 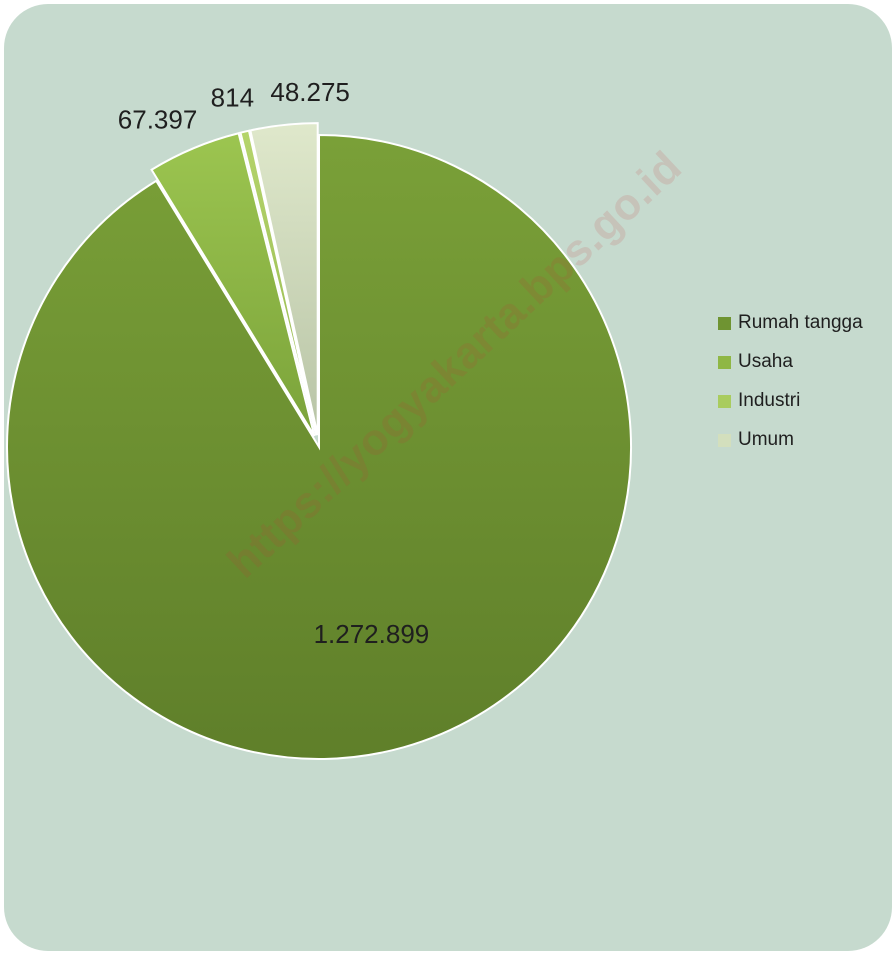 I want to click on pie-slice-industri, so click(x=278, y=282).